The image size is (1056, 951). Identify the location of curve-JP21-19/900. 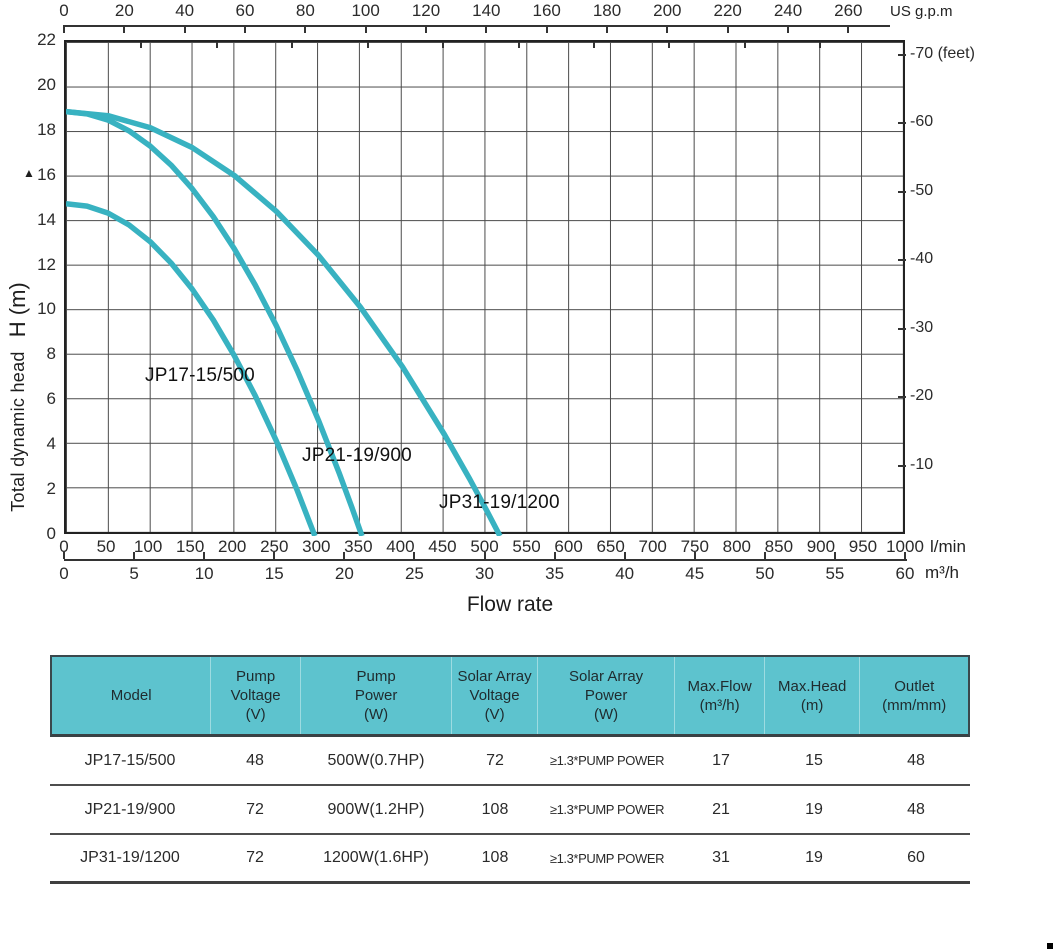
(215, 322).